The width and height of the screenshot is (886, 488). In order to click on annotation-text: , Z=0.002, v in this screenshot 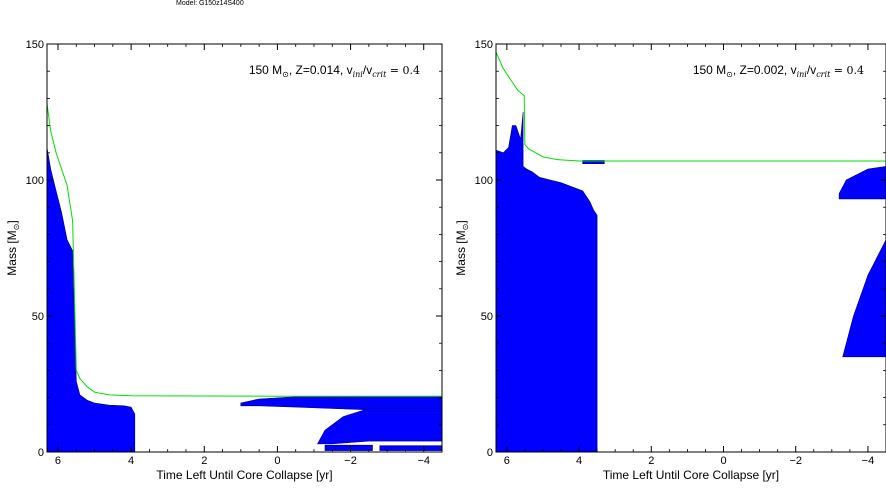, I will do `click(765, 70)`.